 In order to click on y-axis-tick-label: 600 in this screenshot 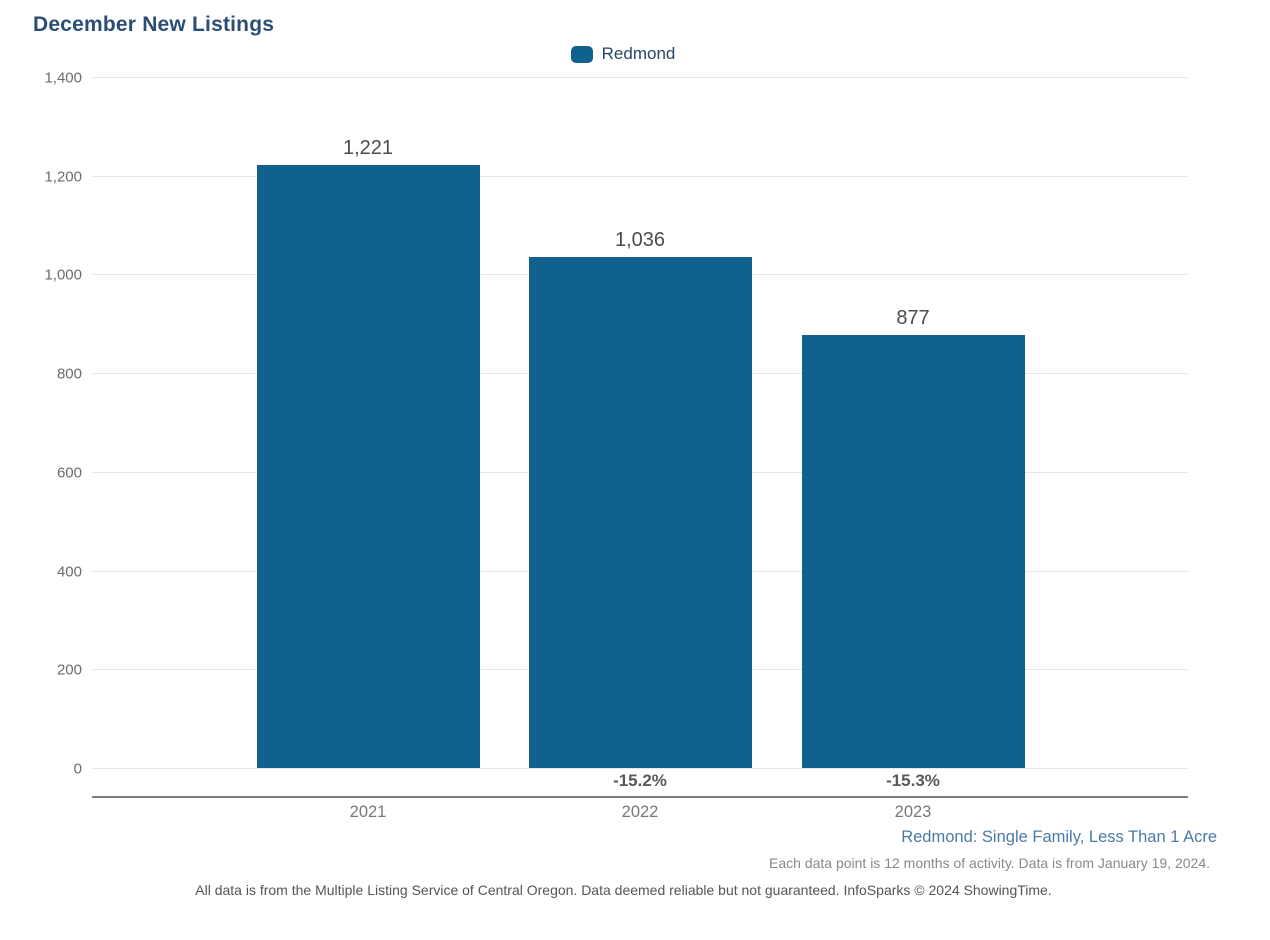, I will do `click(69, 473)`.